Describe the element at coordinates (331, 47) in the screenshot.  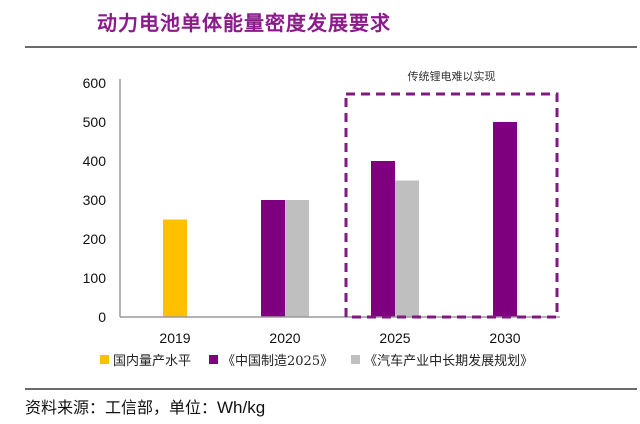
I see `title-divider` at that location.